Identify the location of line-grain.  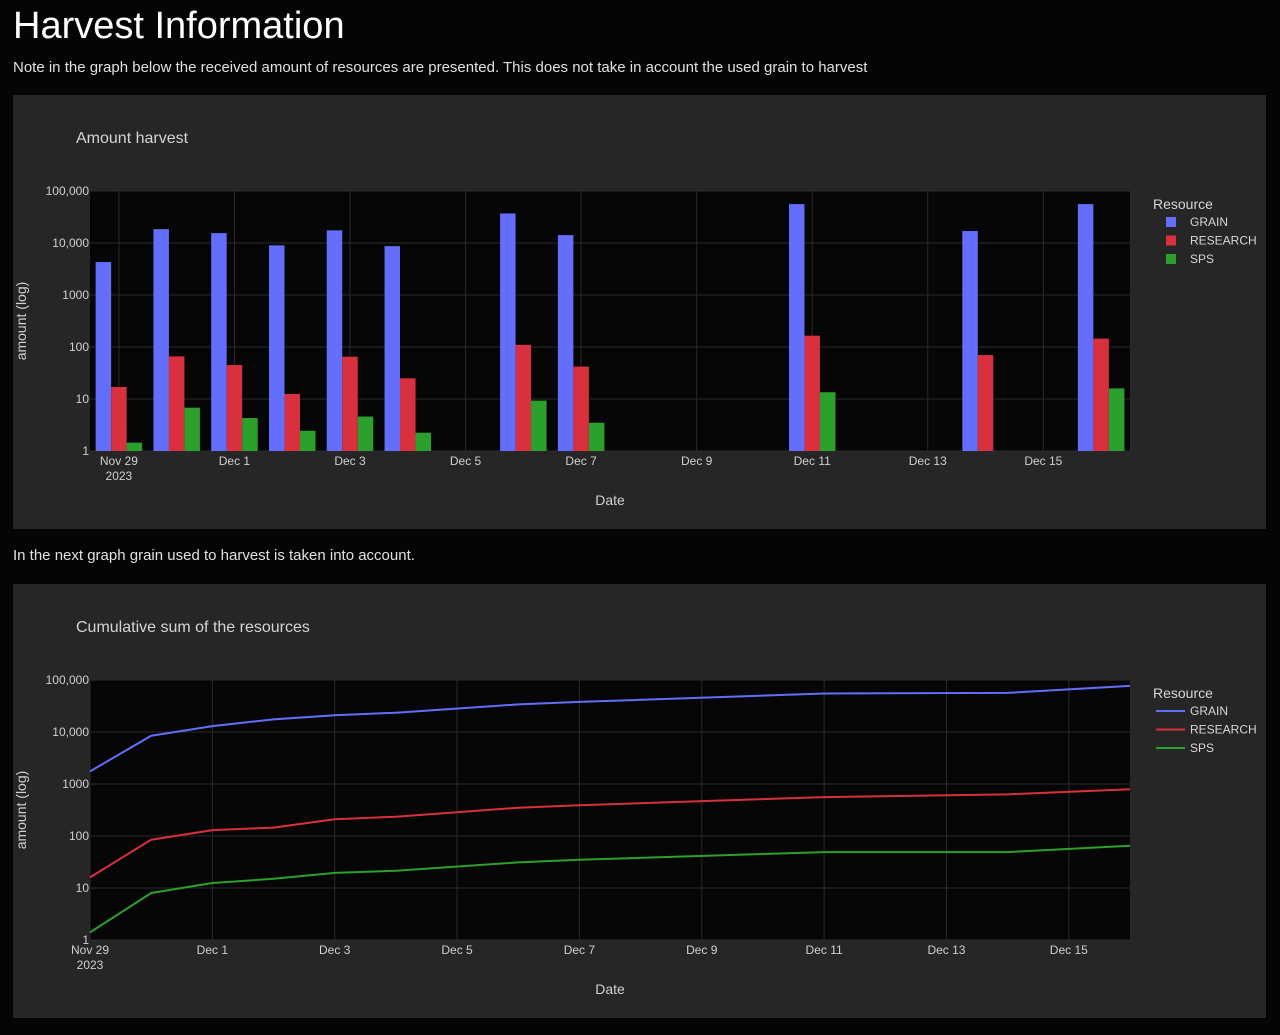
(610, 728).